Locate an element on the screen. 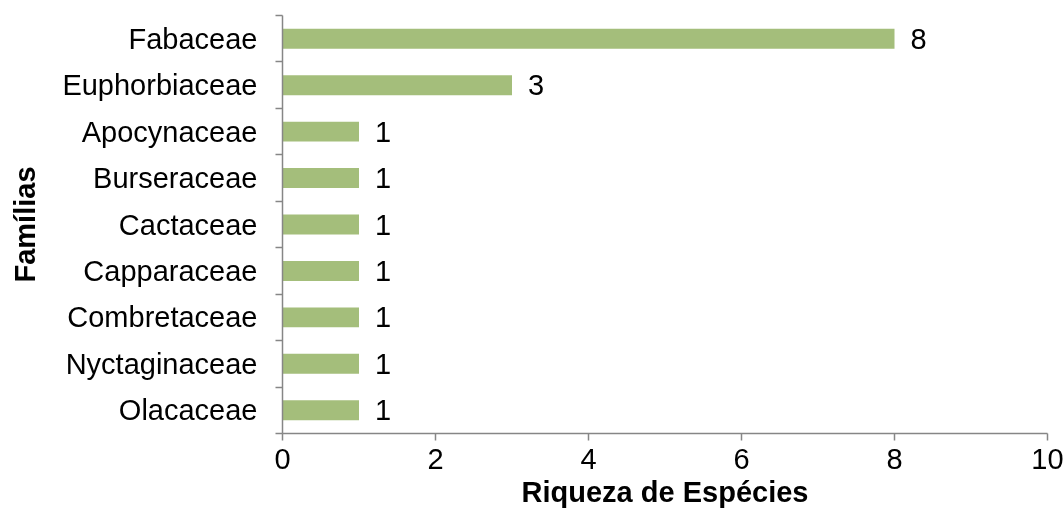 This screenshot has height=524, width=1064. x-tick-label: 2 is located at coordinates (435, 458).